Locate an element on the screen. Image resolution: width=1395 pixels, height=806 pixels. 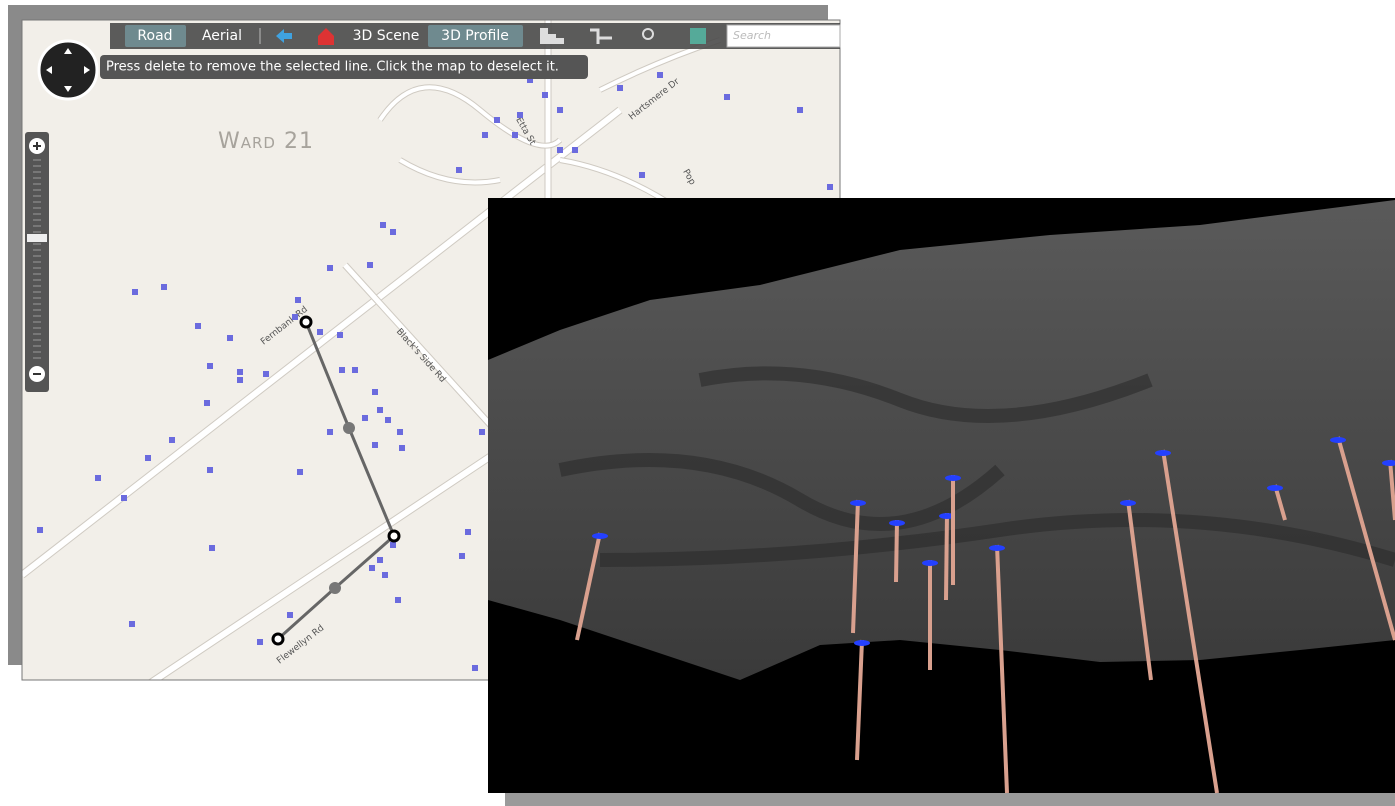
tooltip-bg is located at coordinates (344, 67).